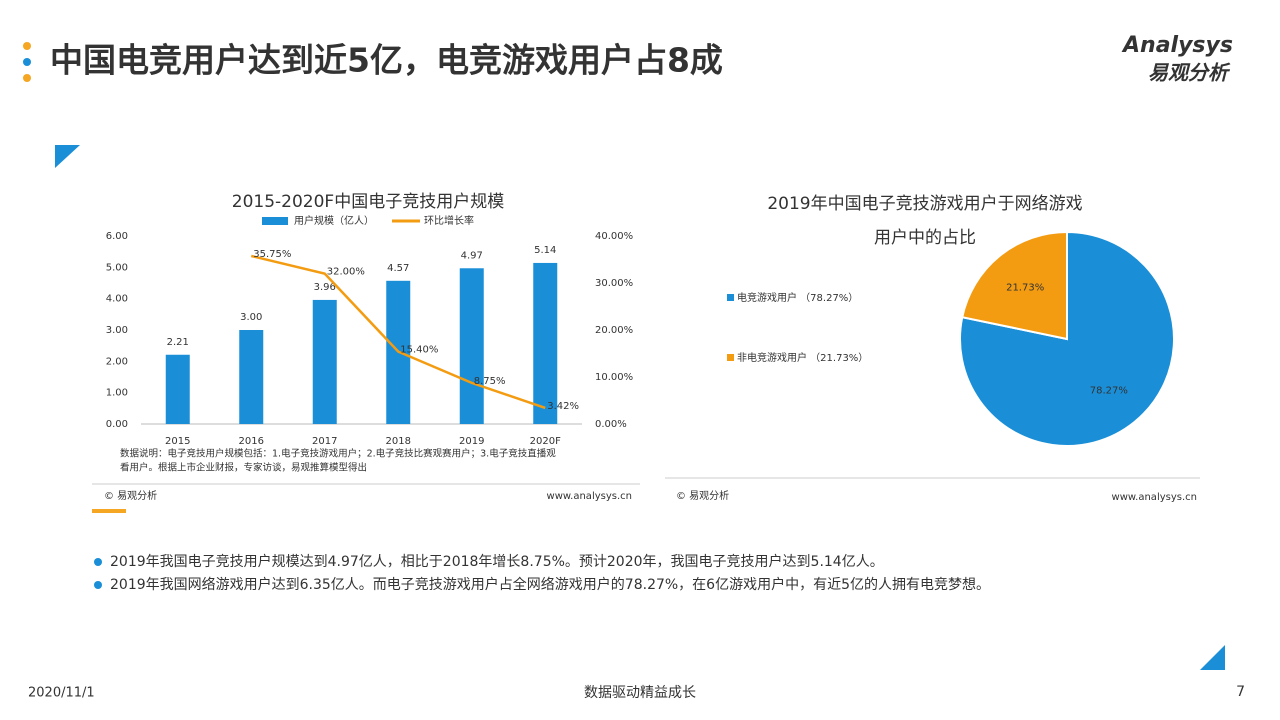  I want to click on line-value-label: 15.40%, so click(419, 350).